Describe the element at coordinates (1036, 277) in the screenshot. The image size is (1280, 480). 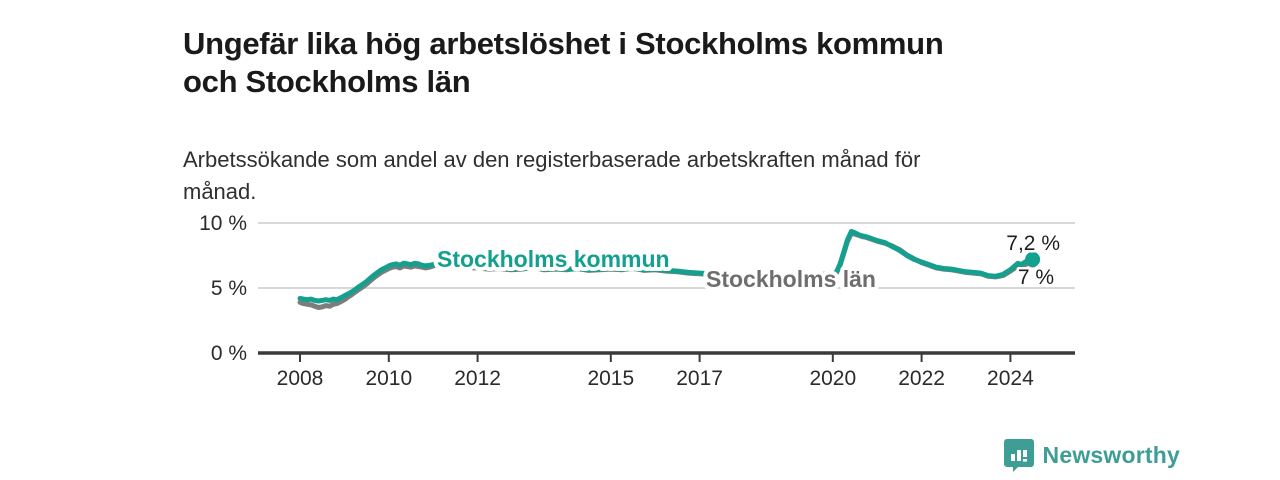
I see `end-value-label-lan: 7 %` at that location.